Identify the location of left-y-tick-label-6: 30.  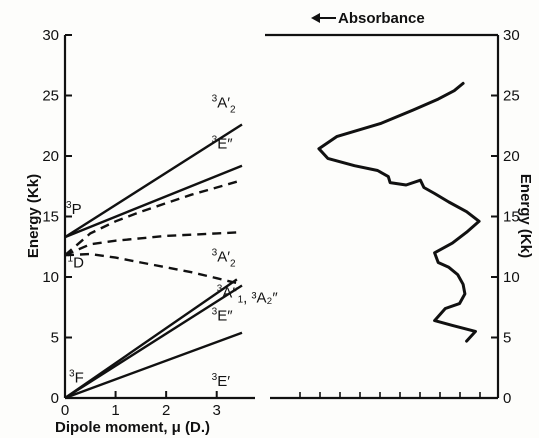
(50, 35).